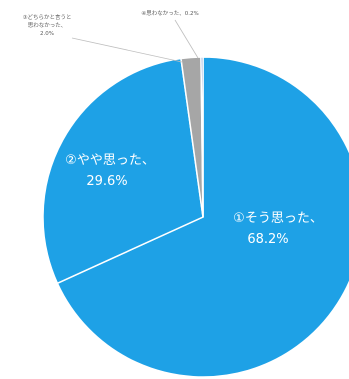 The width and height of the screenshot is (349, 379). What do you see at coordinates (110, 160) in the screenshot?
I see `data-label-slice-2-name: ②やや思った、` at bounding box center [110, 160].